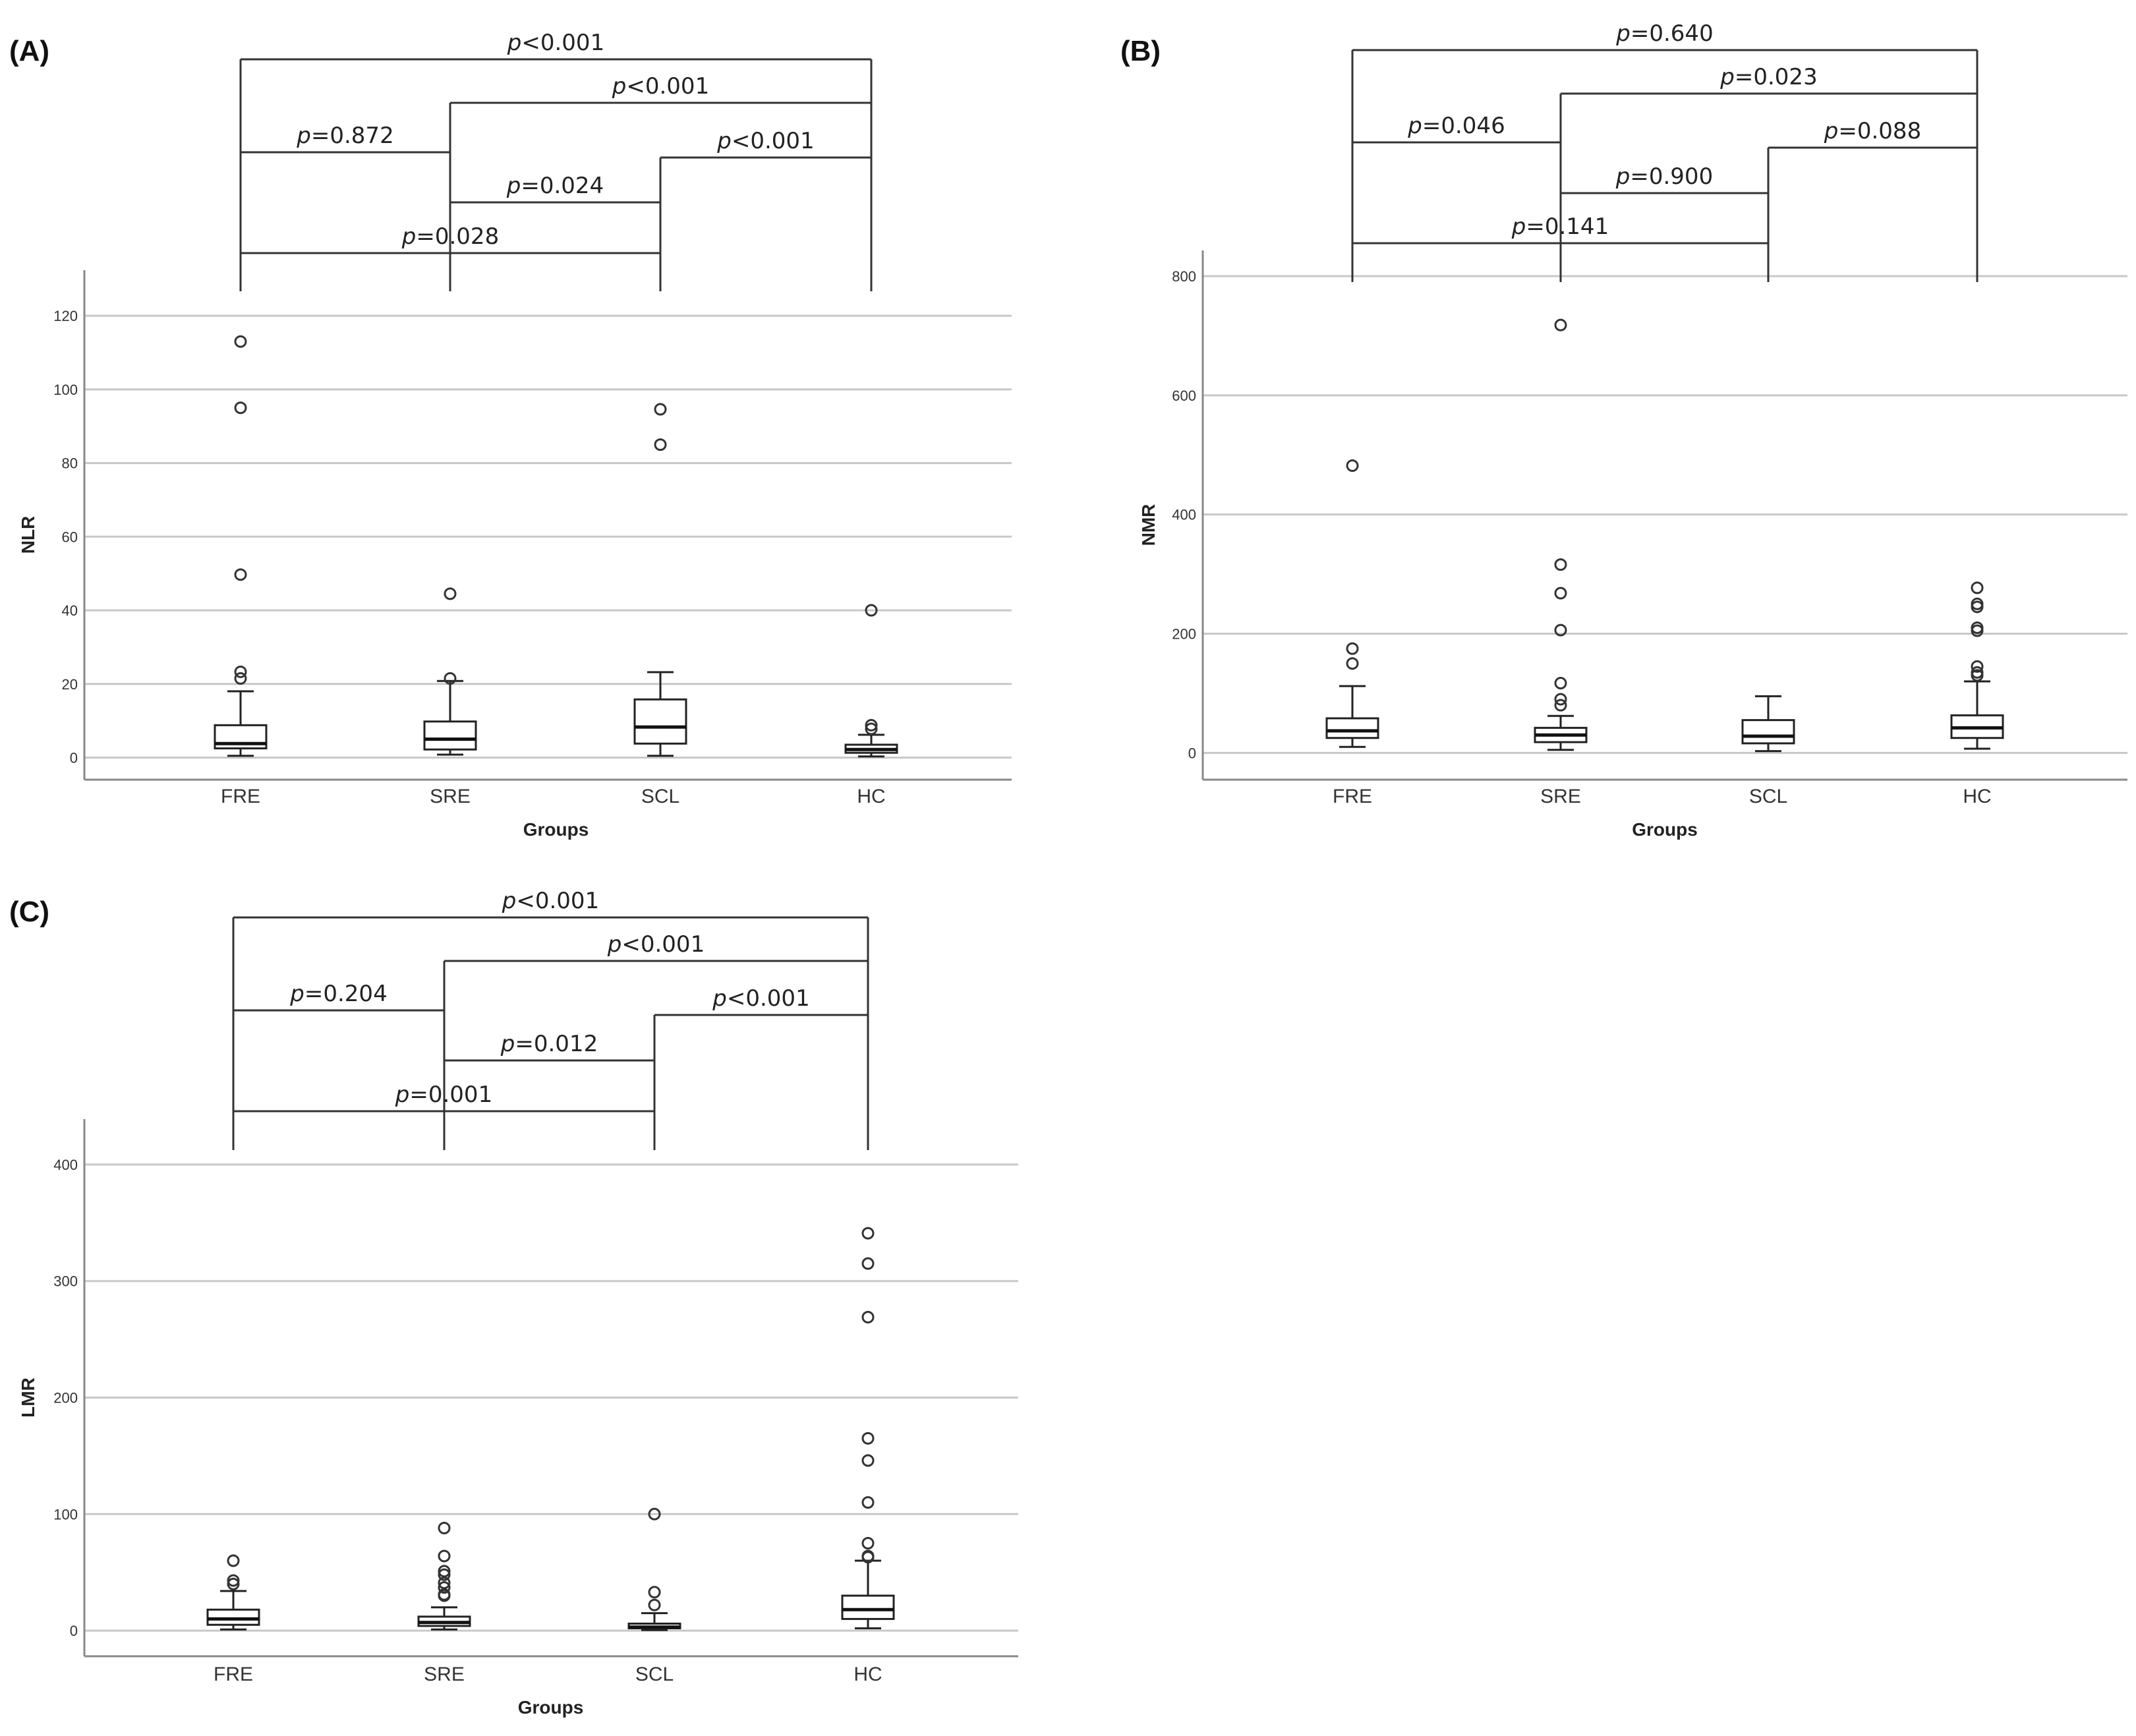 This screenshot has width=2136, height=1736. Describe the element at coordinates (1184, 396) in the screenshot. I see `y-tick-label: 600` at that location.